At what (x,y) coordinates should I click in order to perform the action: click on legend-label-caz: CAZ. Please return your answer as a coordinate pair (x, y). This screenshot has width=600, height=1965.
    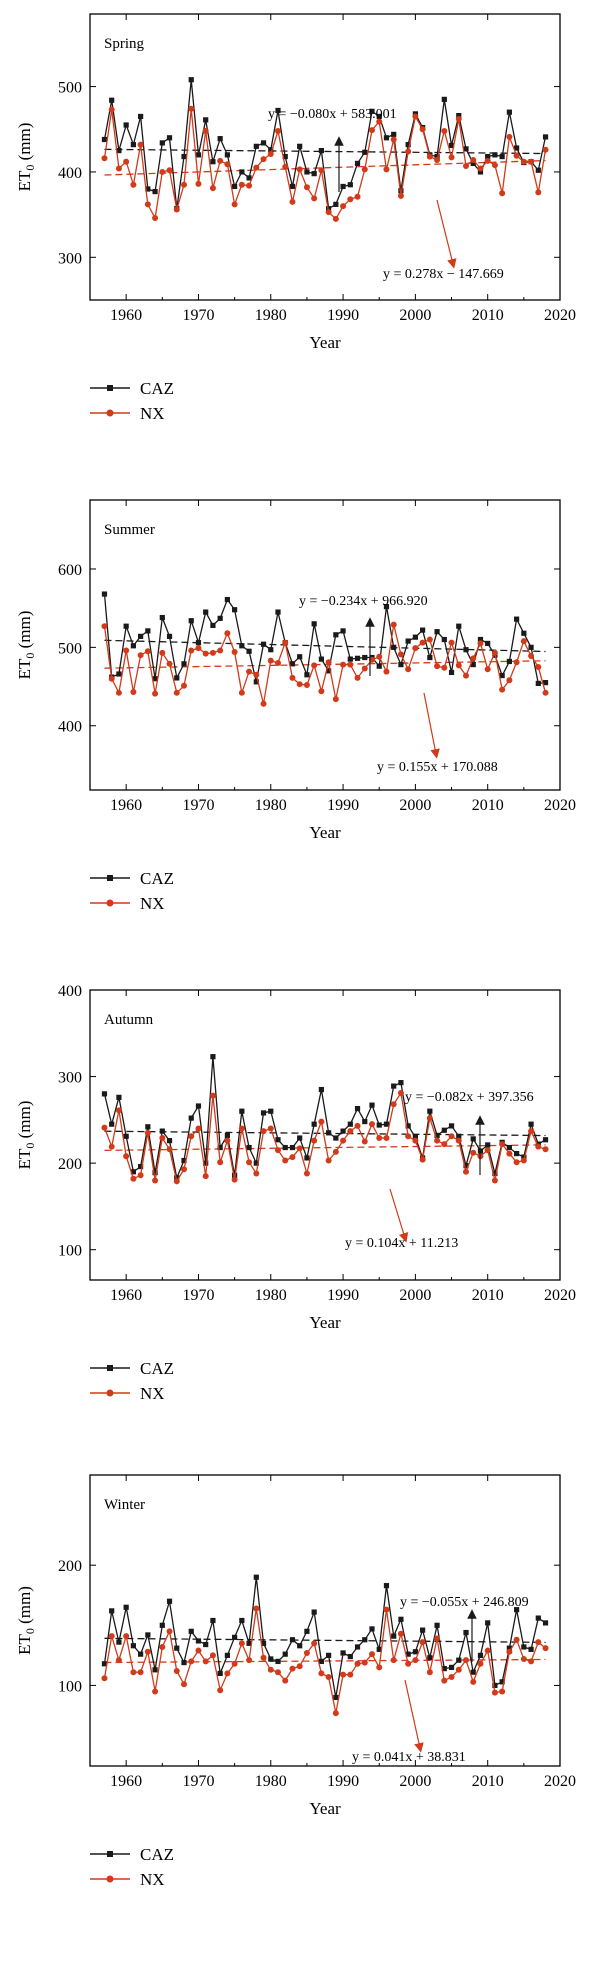
    Looking at the image, I should click on (157, 1368).